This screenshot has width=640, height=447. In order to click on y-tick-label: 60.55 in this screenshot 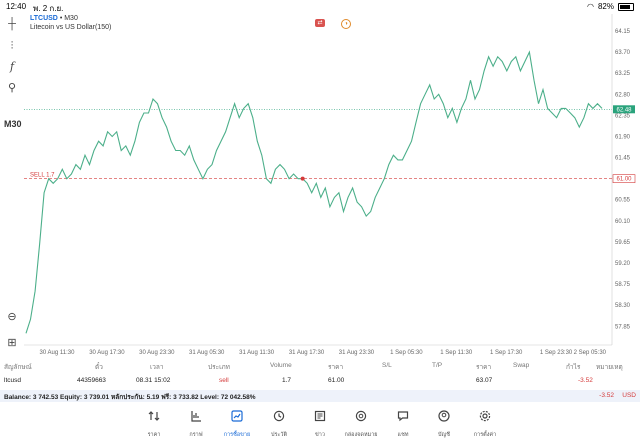, I will do `click(623, 201)`.